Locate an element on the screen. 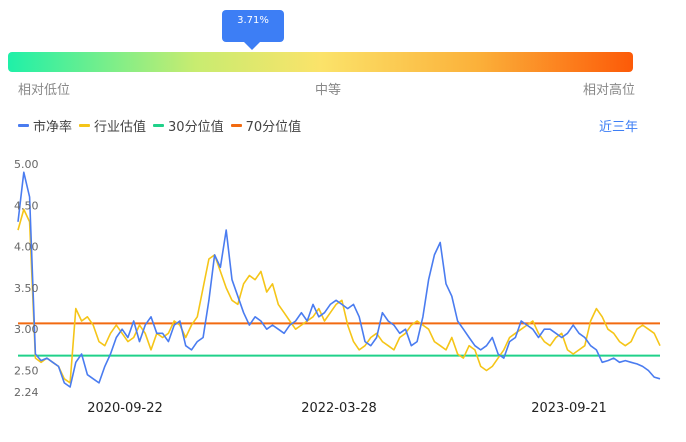 The image size is (686, 442). y-tick-label-6: 2.24 is located at coordinates (26, 392).